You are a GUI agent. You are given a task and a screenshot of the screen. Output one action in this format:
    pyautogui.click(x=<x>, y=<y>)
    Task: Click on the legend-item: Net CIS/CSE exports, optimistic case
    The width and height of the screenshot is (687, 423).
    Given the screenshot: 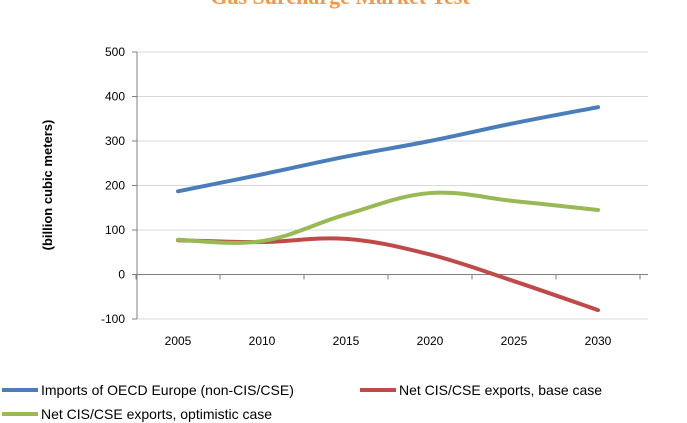 What is the action you would take?
    pyautogui.click(x=137, y=414)
    